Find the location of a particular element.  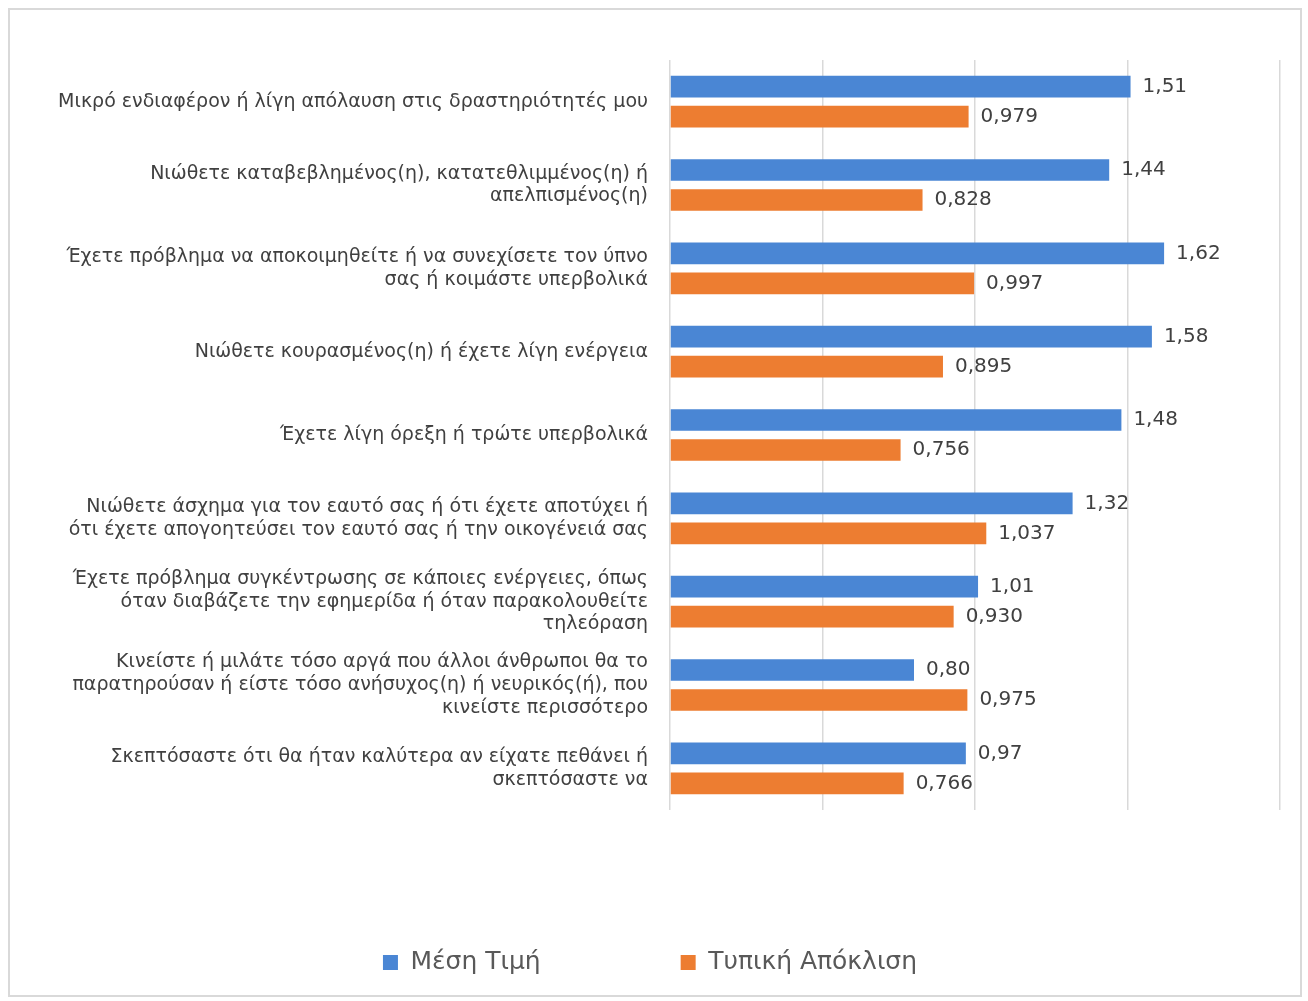

data-label: 0,930 is located at coordinates (994, 614).